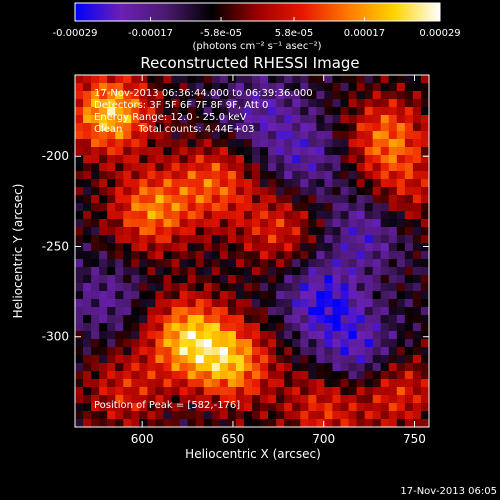 The image size is (500, 500). Describe the element at coordinates (364, 33) in the screenshot. I see `colorbar-tick-label: 0.00017` at that location.